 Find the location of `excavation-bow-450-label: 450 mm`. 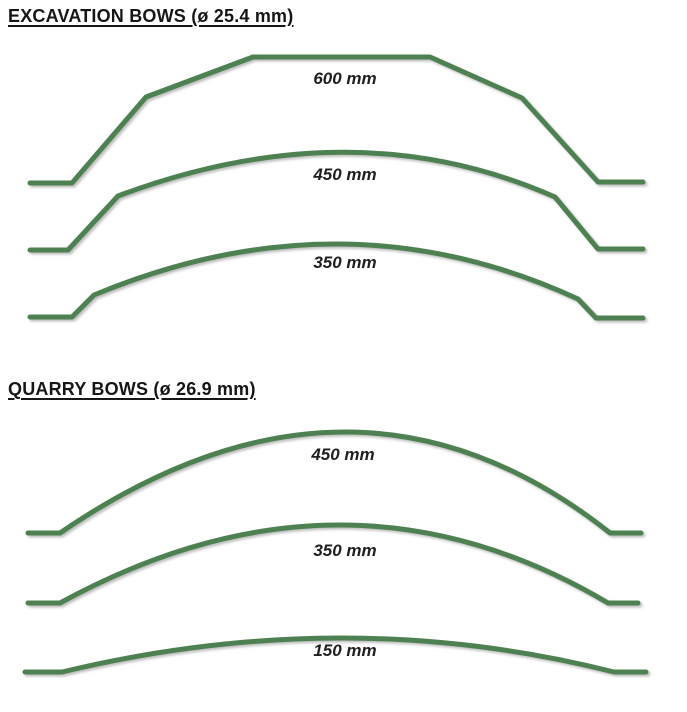

excavation-bow-450-label: 450 mm is located at coordinates (344, 174).